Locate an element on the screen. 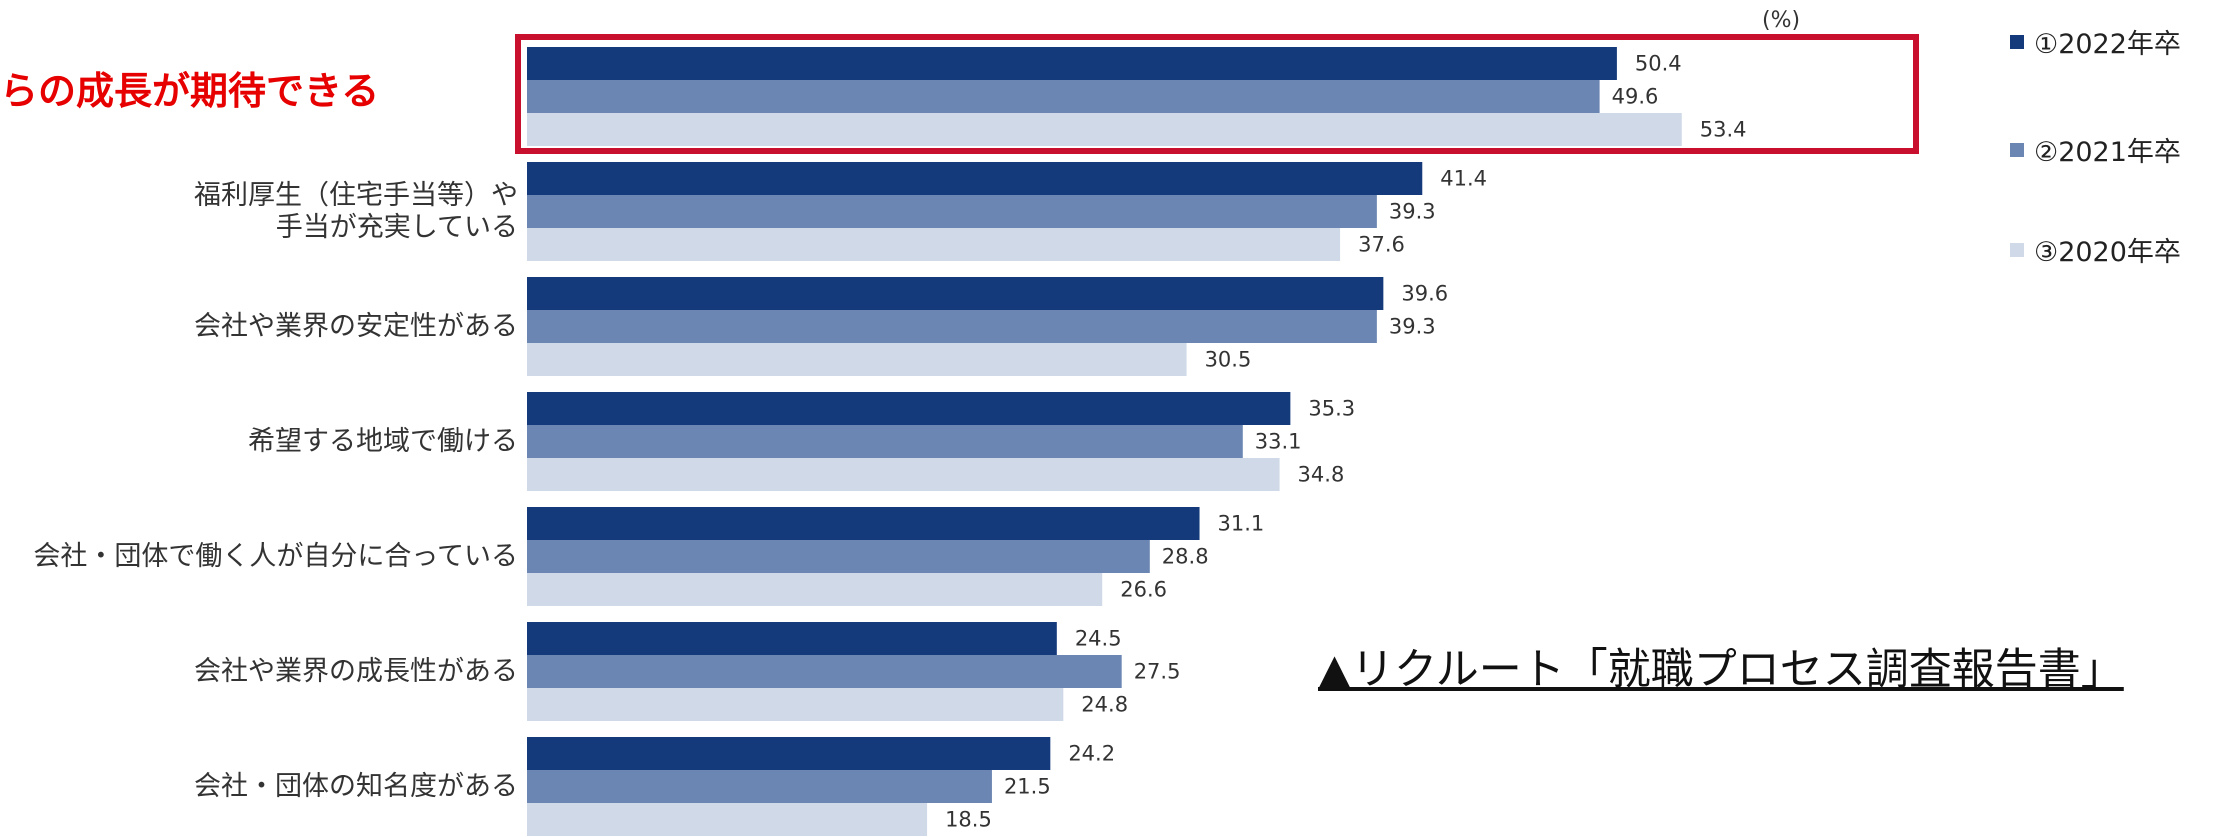 This screenshot has height=837, width=2228. legend-label-2022: ①2022年卒 is located at coordinates (2107, 44).